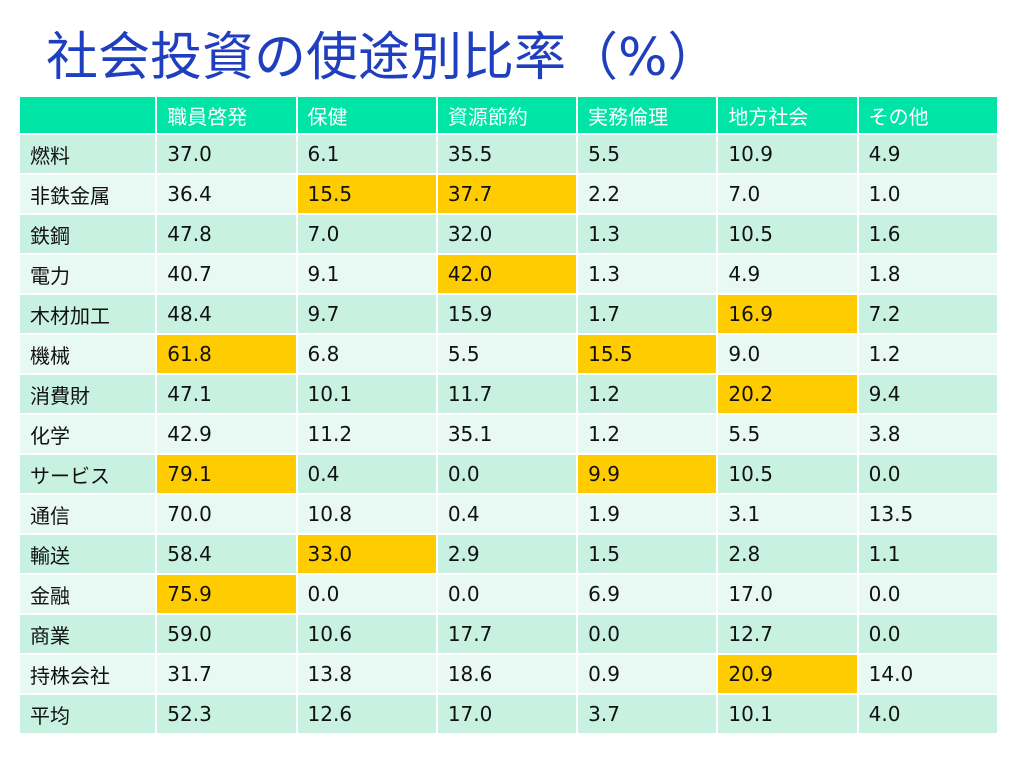 The image size is (1024, 768). I want to click on table-cell: 35.5, so click(507, 154).